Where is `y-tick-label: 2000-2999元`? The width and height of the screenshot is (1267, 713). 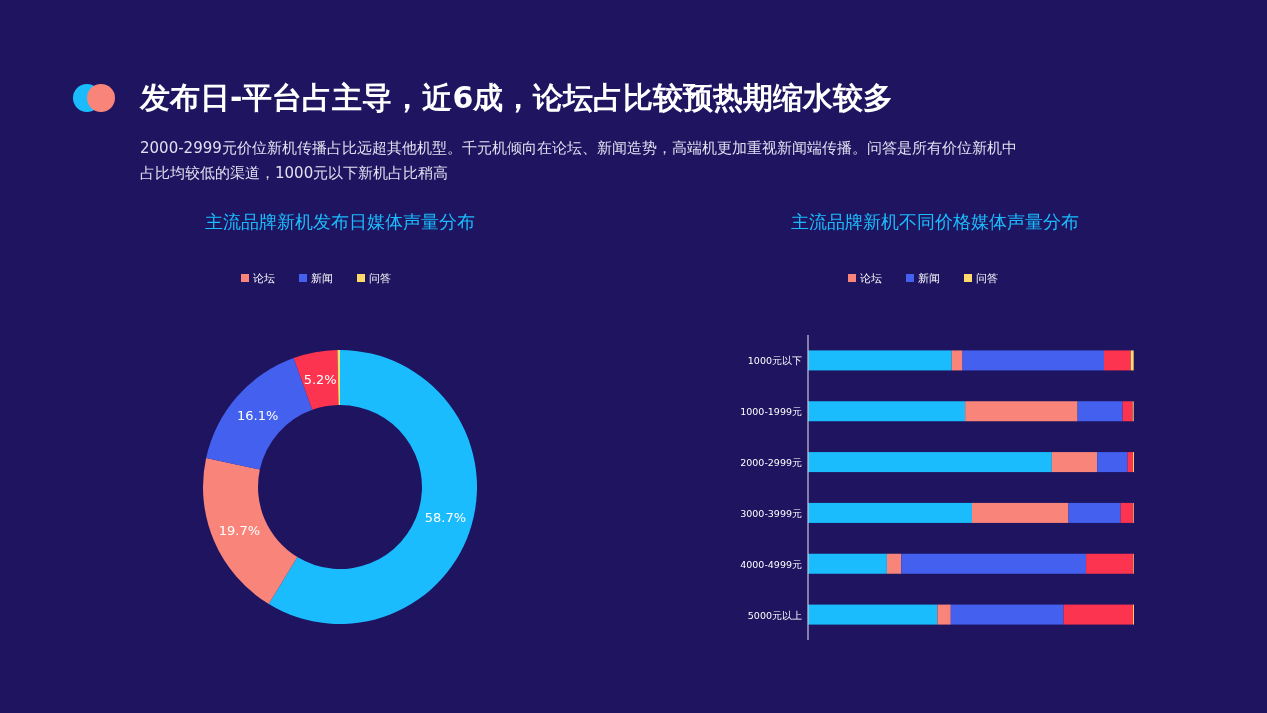 y-tick-label: 2000-2999元 is located at coordinates (771, 463).